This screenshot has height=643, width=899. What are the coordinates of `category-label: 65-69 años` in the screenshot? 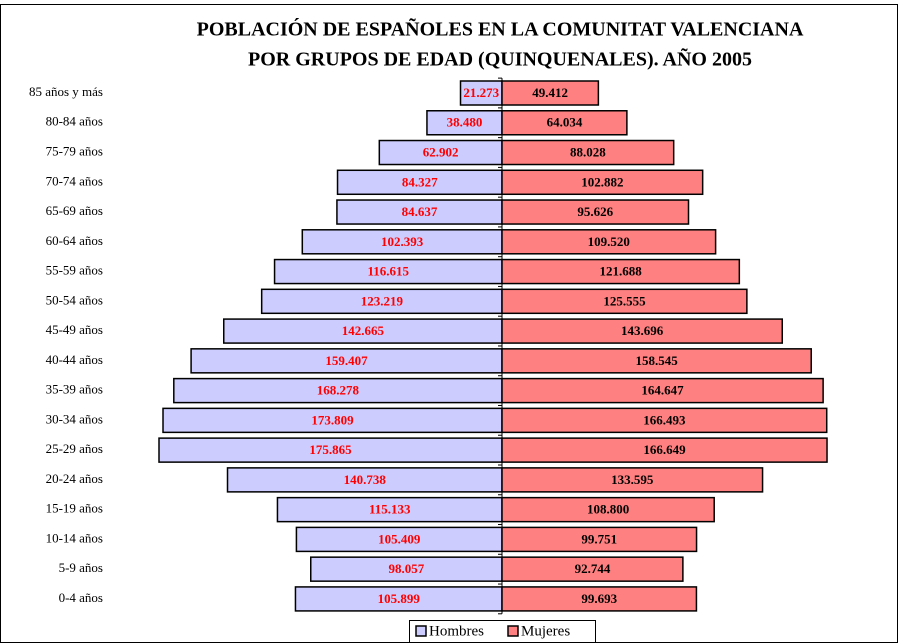 It's located at (74, 210).